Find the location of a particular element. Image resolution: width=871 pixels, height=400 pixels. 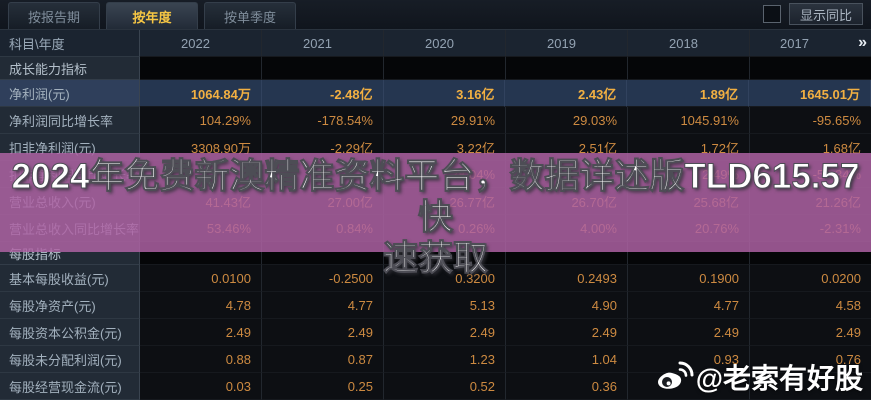

tab-by-year: 按年度 is located at coordinates (152, 15).